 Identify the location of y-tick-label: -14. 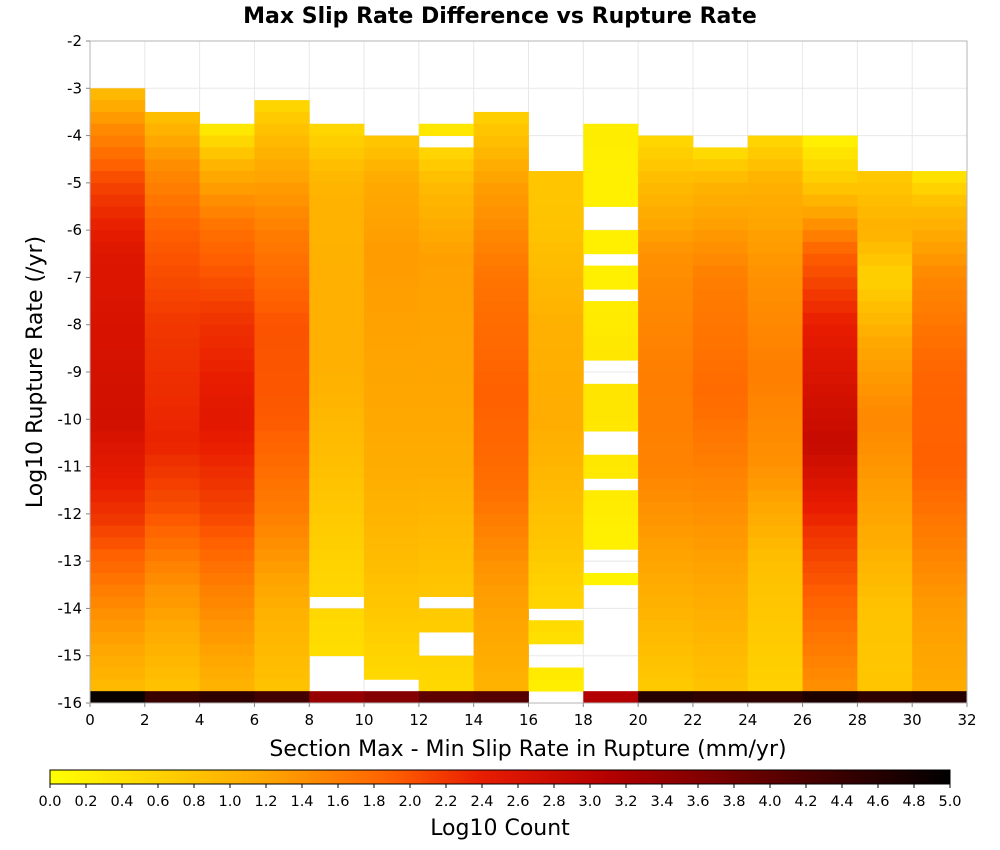
(70, 608).